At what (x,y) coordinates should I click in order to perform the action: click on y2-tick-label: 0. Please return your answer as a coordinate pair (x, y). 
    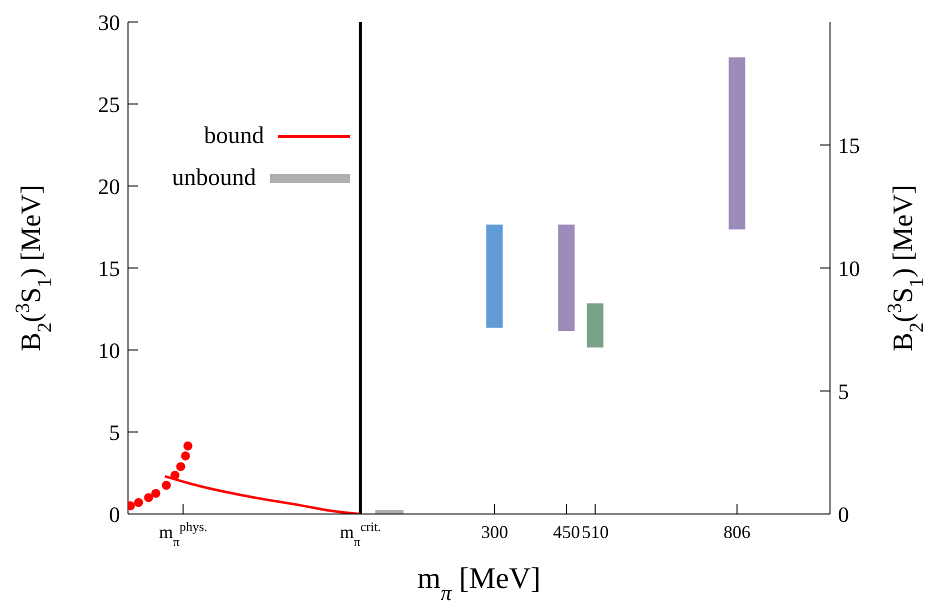
    Looking at the image, I should click on (843, 514).